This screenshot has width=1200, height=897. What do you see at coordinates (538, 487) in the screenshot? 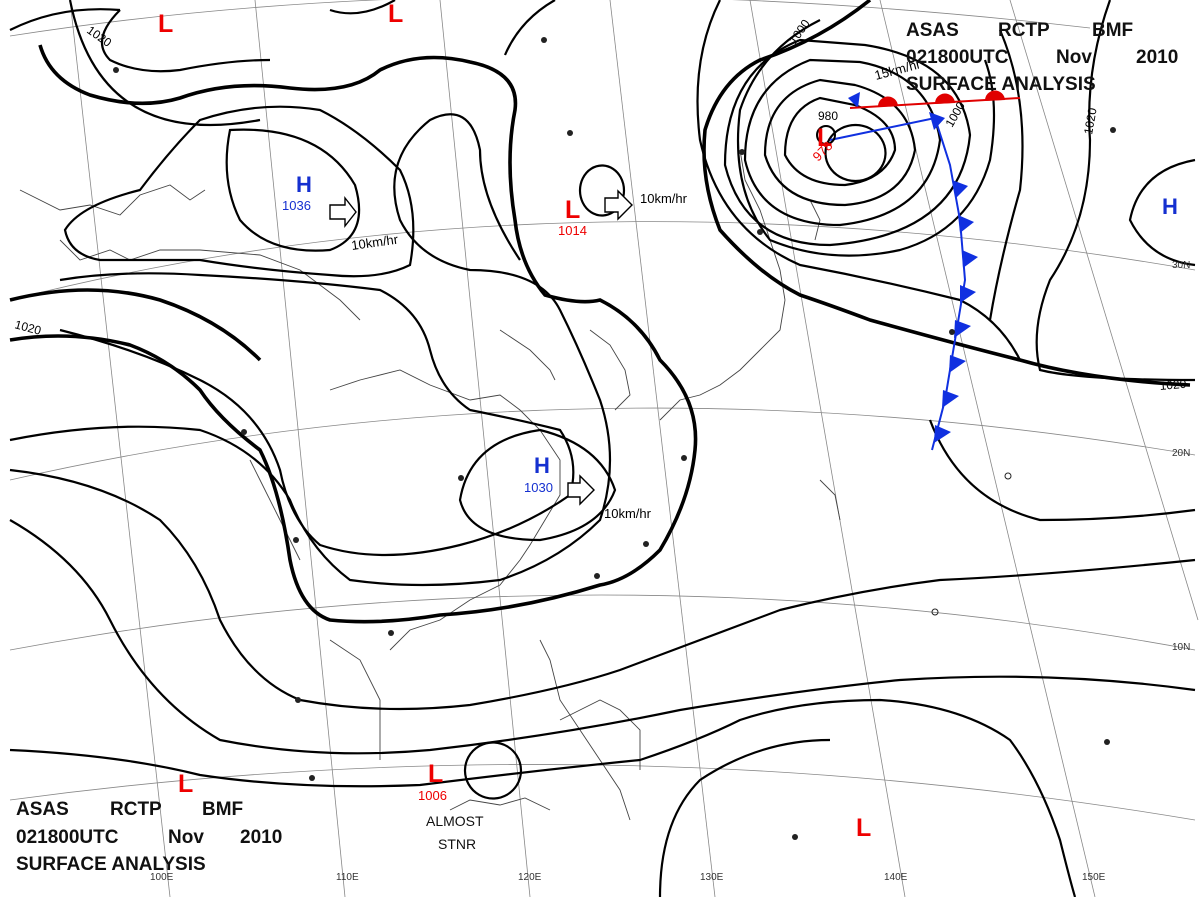
I see `high-pressure-value: 1030` at bounding box center [538, 487].